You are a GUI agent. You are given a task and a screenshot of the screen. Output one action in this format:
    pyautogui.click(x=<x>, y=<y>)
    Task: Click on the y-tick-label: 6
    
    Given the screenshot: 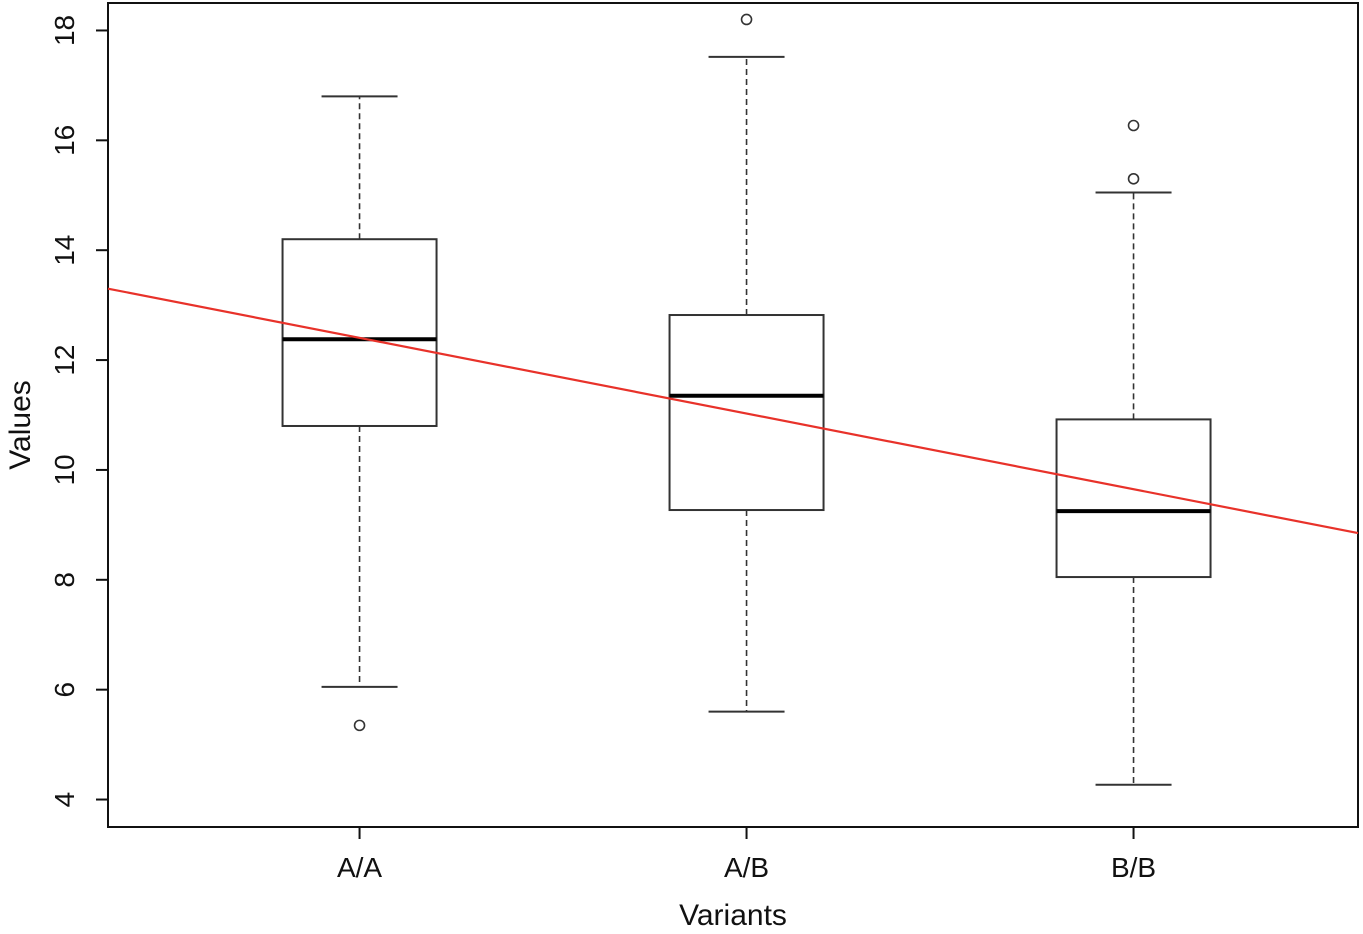 What is the action you would take?
    pyautogui.click(x=64, y=690)
    